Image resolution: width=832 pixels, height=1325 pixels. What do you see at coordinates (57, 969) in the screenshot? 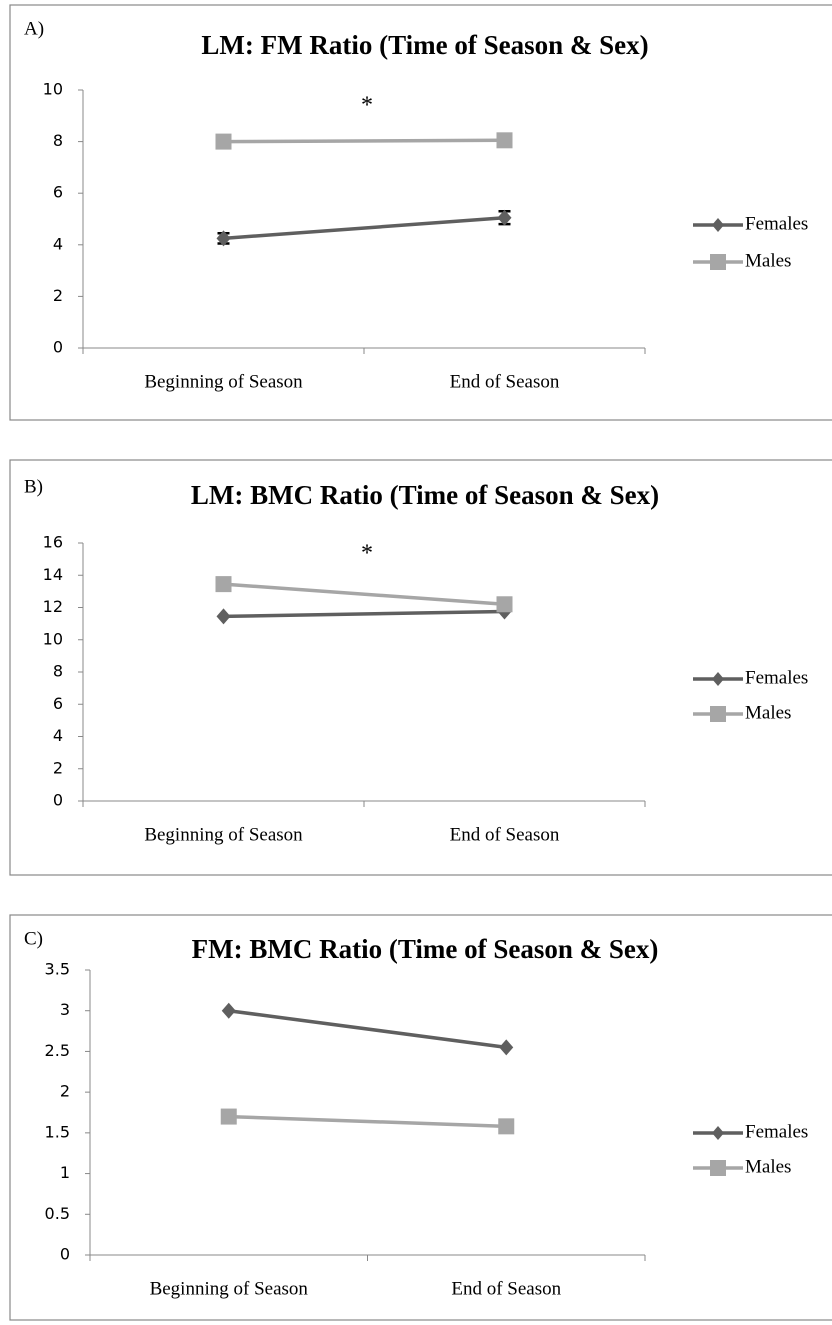
I see `y-tick-label: 3.5` at bounding box center [57, 969].